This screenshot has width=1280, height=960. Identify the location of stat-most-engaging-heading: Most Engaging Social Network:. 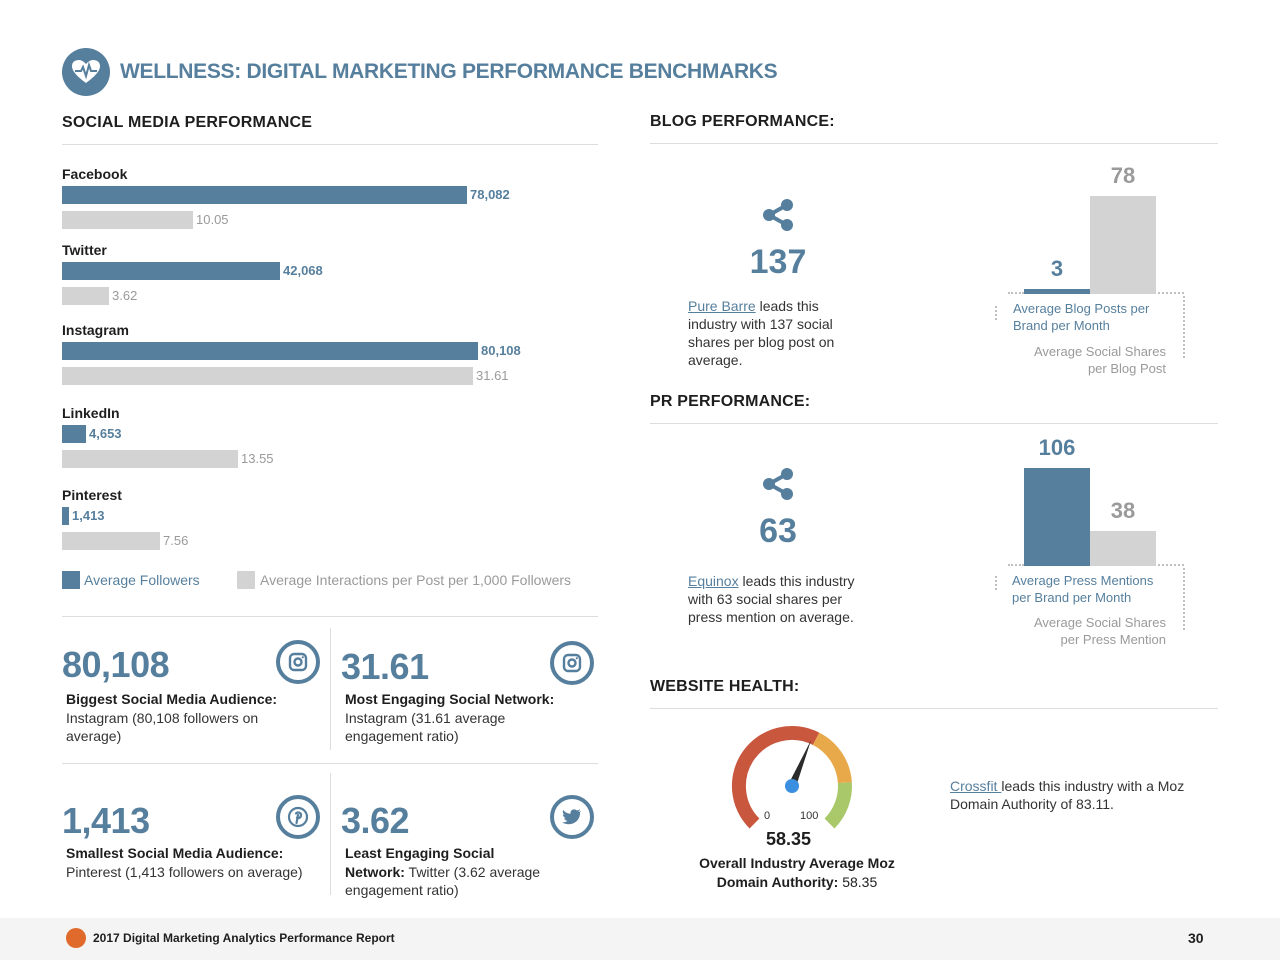
(450, 699).